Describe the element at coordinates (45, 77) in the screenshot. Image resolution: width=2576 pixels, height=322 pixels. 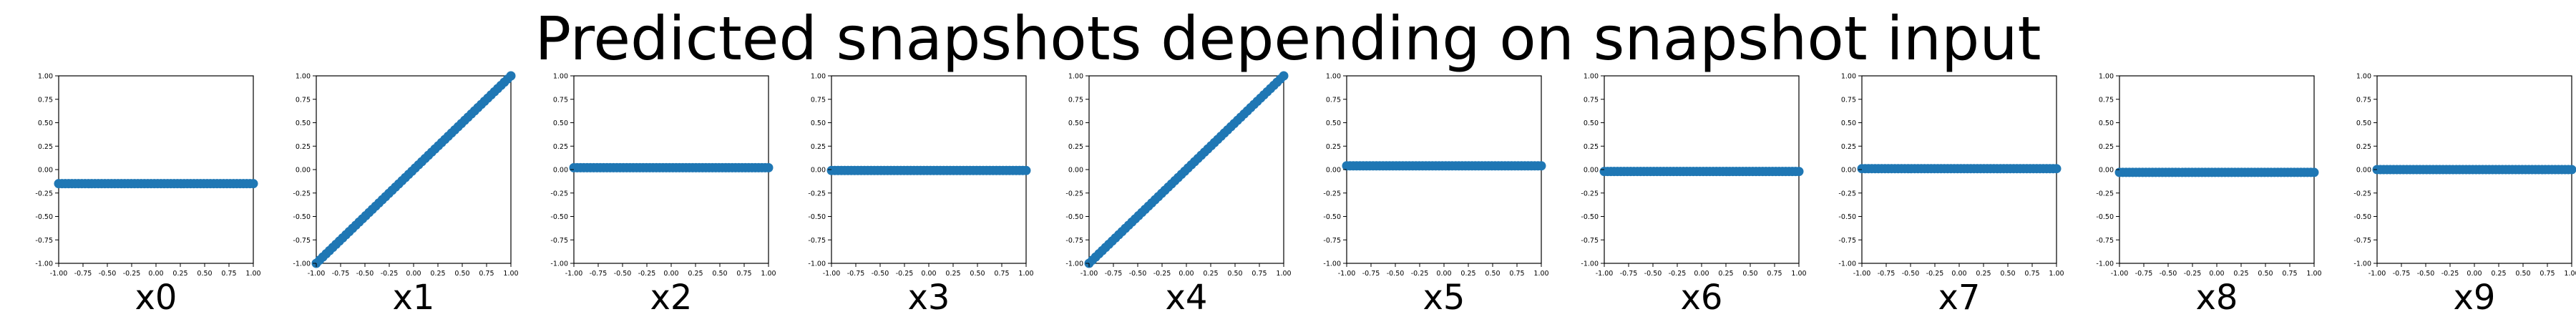
I see `y-tick-label: 1.00` at that location.